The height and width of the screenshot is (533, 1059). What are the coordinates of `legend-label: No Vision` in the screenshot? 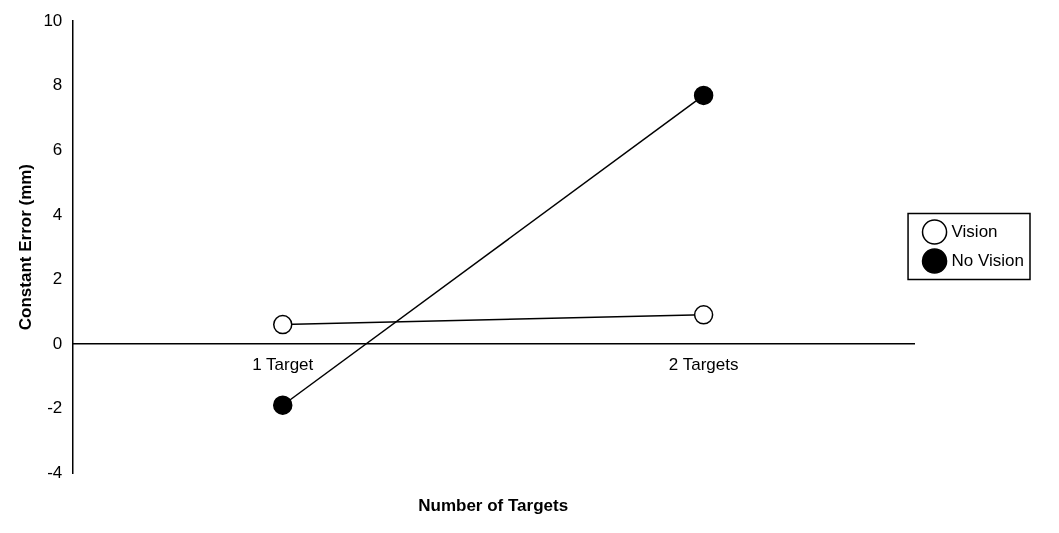 It's located at (987, 260).